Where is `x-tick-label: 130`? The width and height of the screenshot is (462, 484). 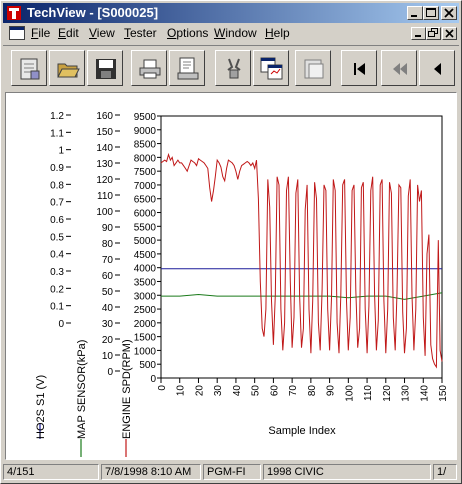 x-tick-label: 130 is located at coordinates (406, 393).